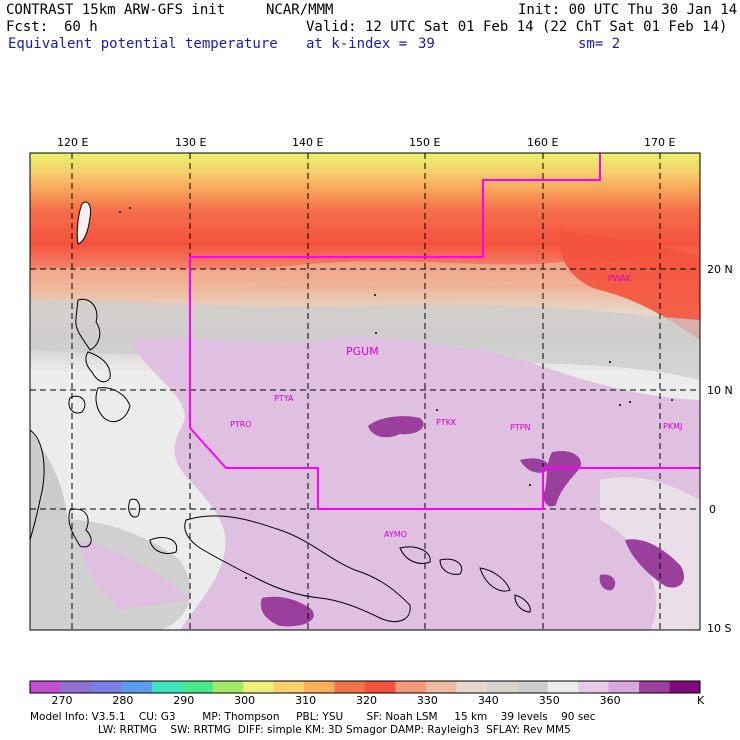  I want to click on colorbar-unit: K, so click(701, 700).